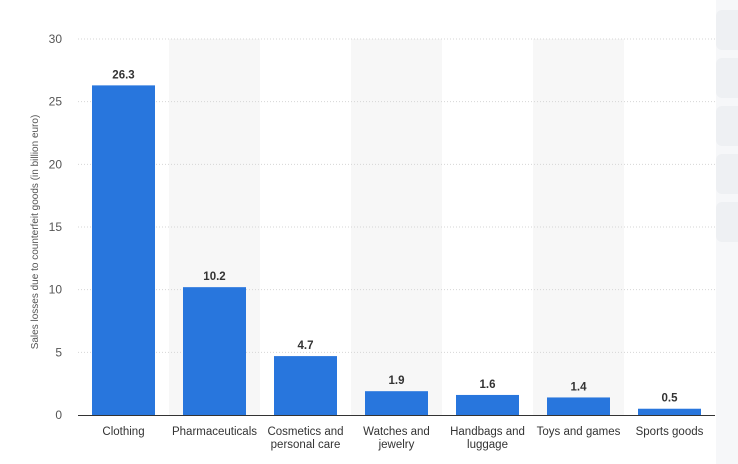  What do you see at coordinates (123, 75) in the screenshot?
I see `data-label: 26.3` at bounding box center [123, 75].